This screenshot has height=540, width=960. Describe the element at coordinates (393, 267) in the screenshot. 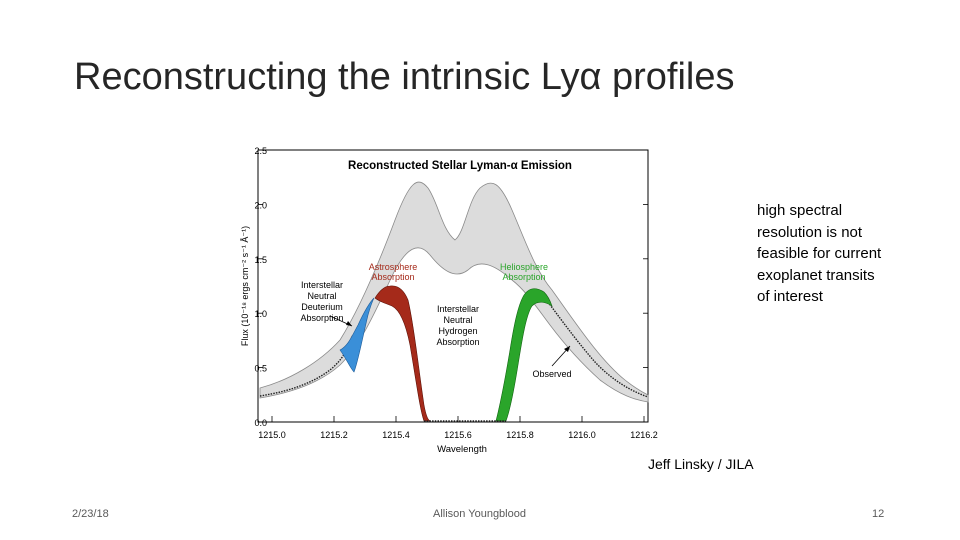

I see `annotation-line: Astrosphere` at that location.